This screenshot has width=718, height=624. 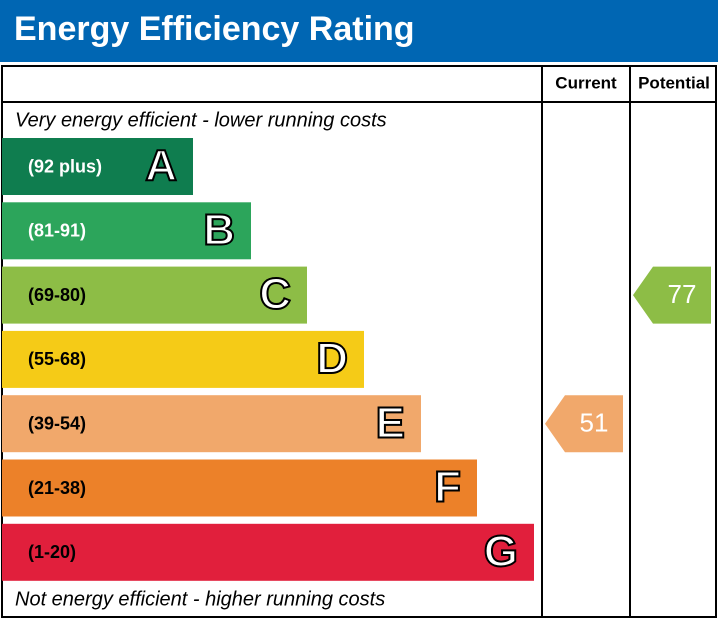 I want to click on band-range: (1-20), so click(x=52, y=552).